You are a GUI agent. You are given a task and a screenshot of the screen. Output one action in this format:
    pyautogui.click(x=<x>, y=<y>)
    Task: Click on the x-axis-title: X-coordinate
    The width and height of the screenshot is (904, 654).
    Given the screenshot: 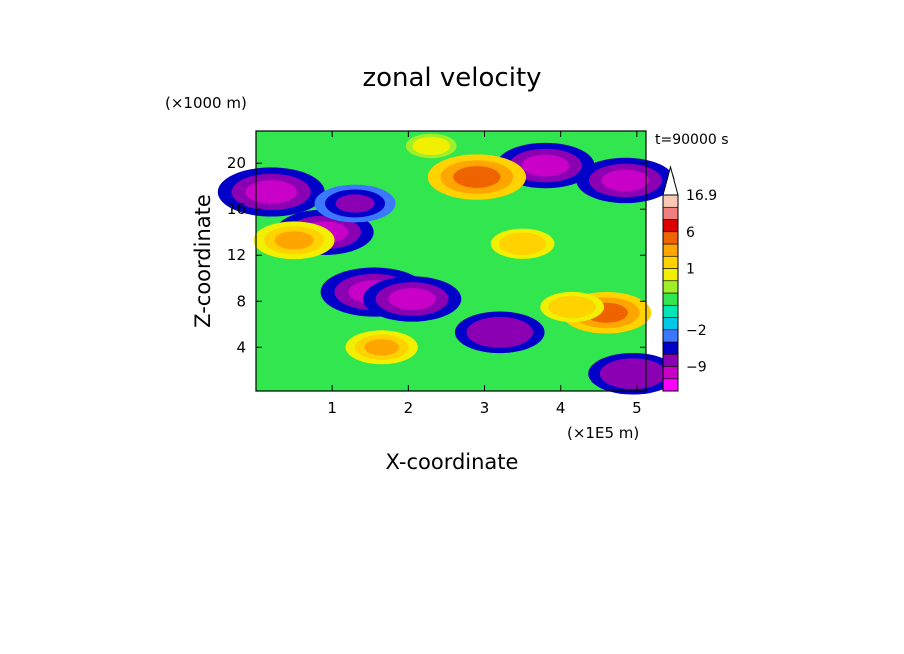 What is the action you would take?
    pyautogui.click(x=452, y=462)
    